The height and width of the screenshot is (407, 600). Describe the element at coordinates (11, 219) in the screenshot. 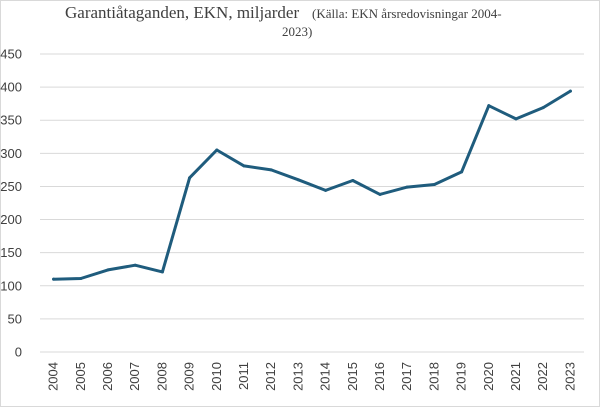

I see `y-tick-label: 200` at that location.